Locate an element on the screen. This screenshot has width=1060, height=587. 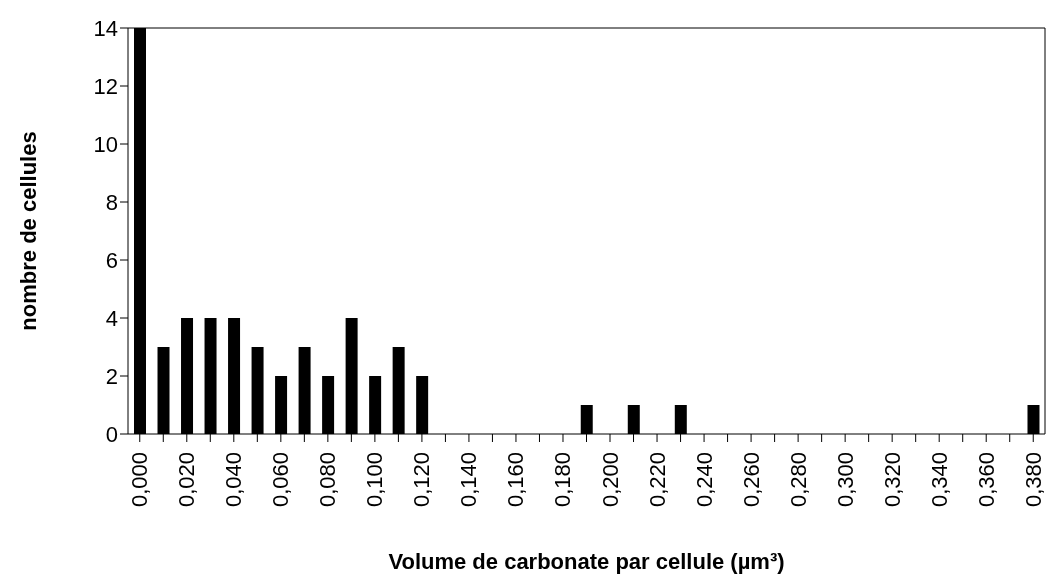
x-tick-label: 0,020 is located at coordinates (187, 480).